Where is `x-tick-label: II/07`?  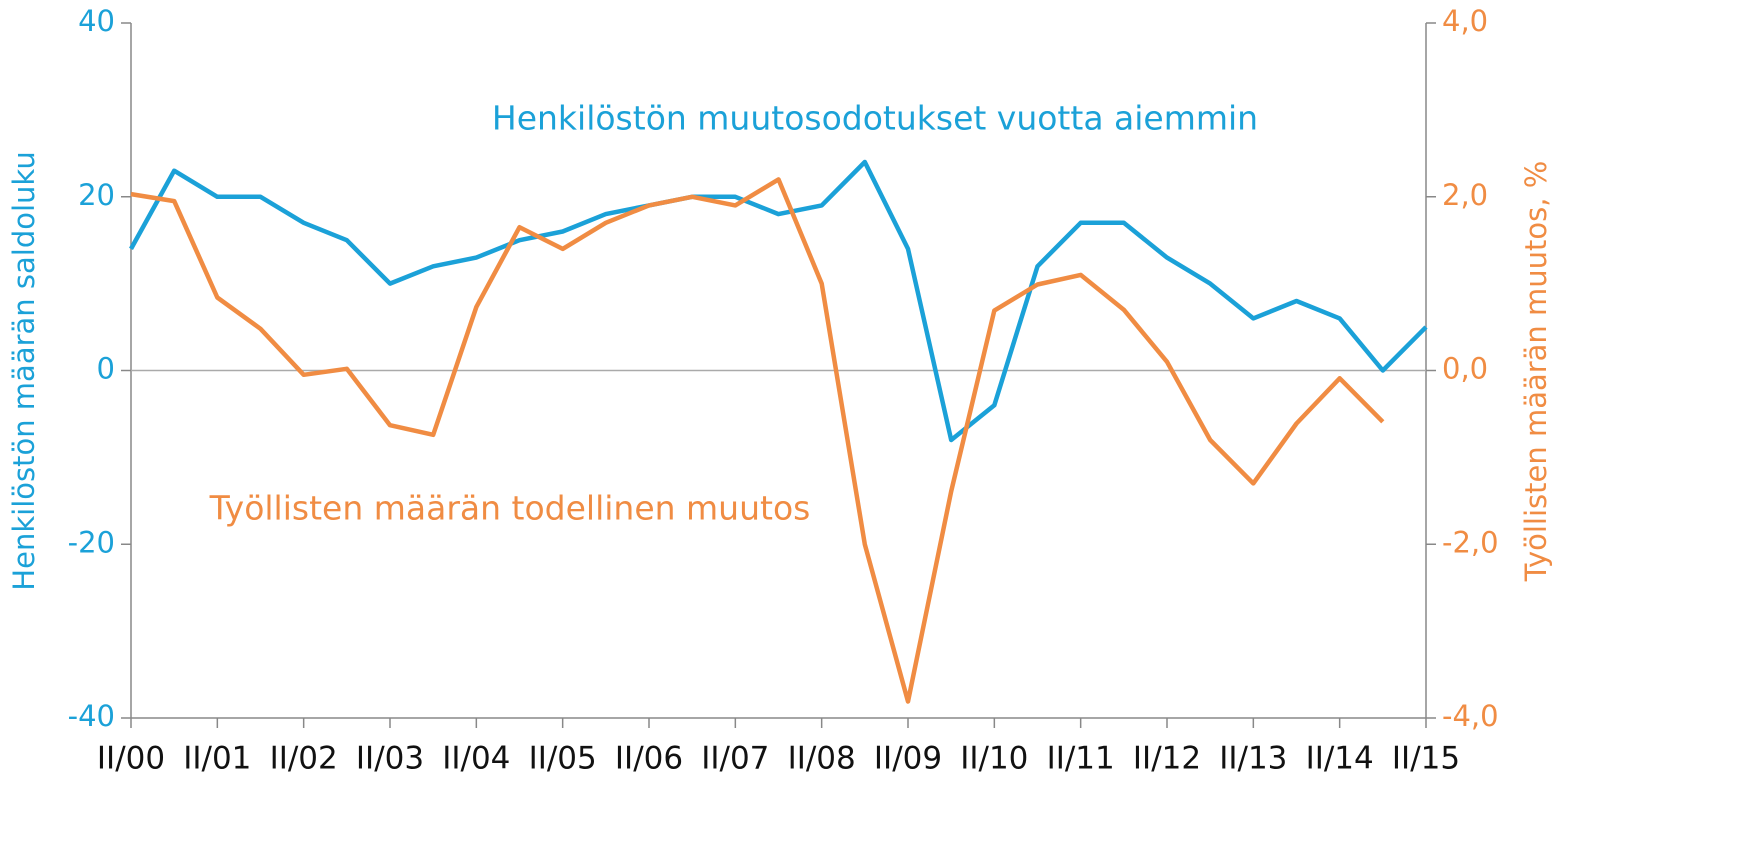 x-tick-label: II/07 is located at coordinates (735, 759).